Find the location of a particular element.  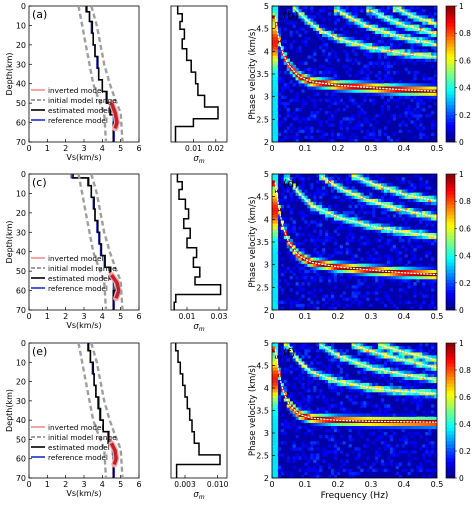

x-tick-label: 6 is located at coordinates (138, 316).